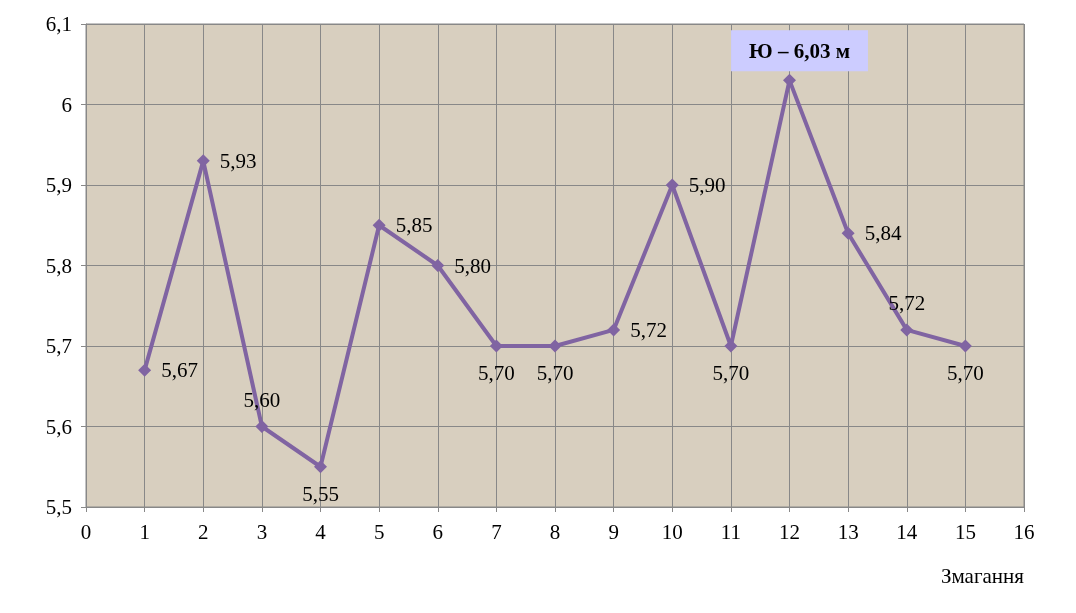  Describe the element at coordinates (472, 265) in the screenshot. I see `data-label: 5,80` at that location.